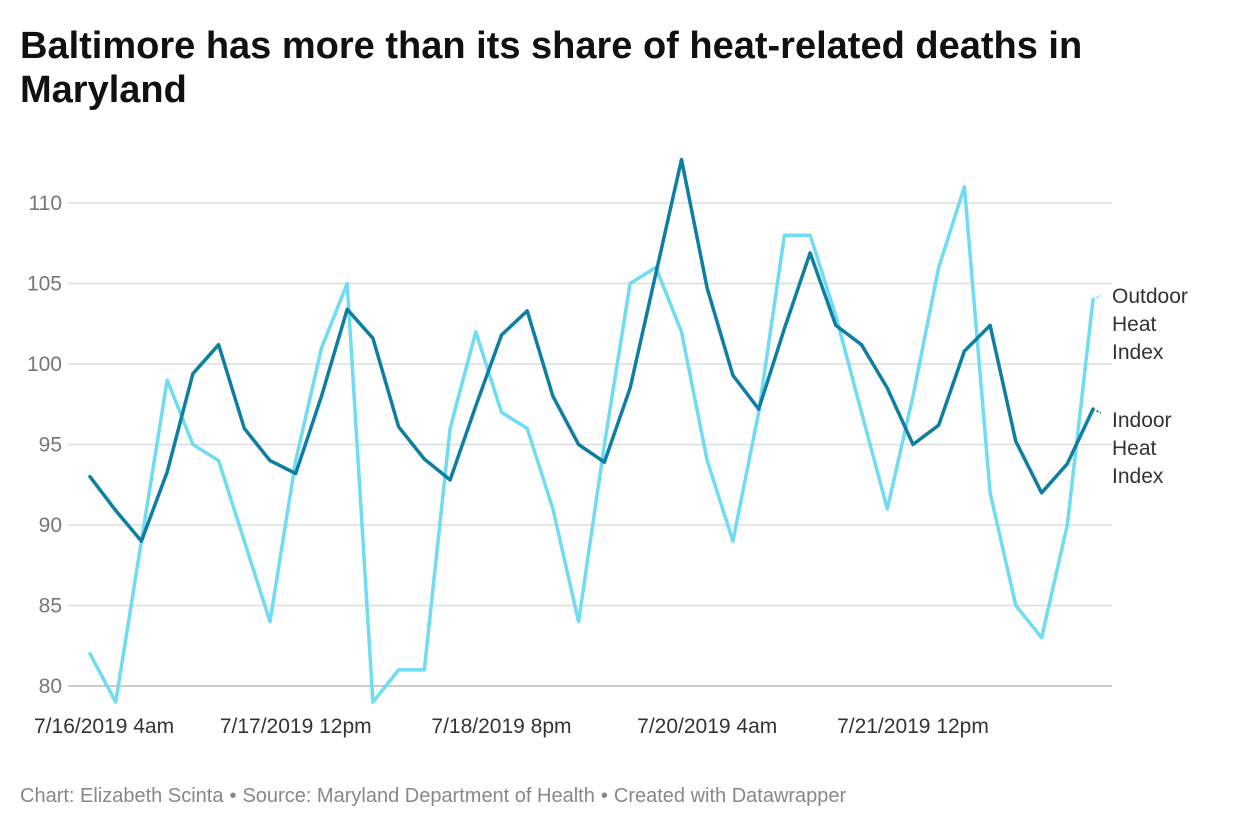 The height and width of the screenshot is (840, 1240). I want to click on y-tick-label: 80, so click(50, 686).